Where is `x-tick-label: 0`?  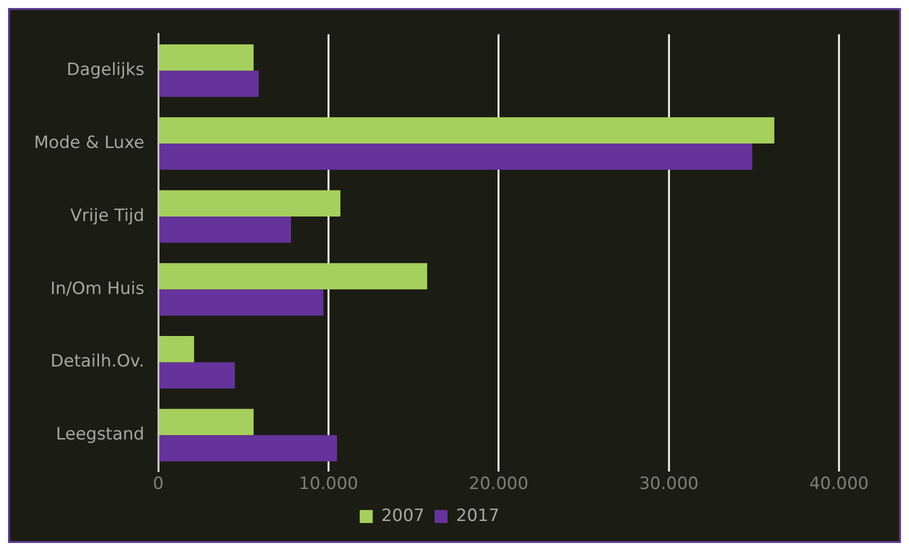
x-tick-label: 0 is located at coordinates (158, 484).